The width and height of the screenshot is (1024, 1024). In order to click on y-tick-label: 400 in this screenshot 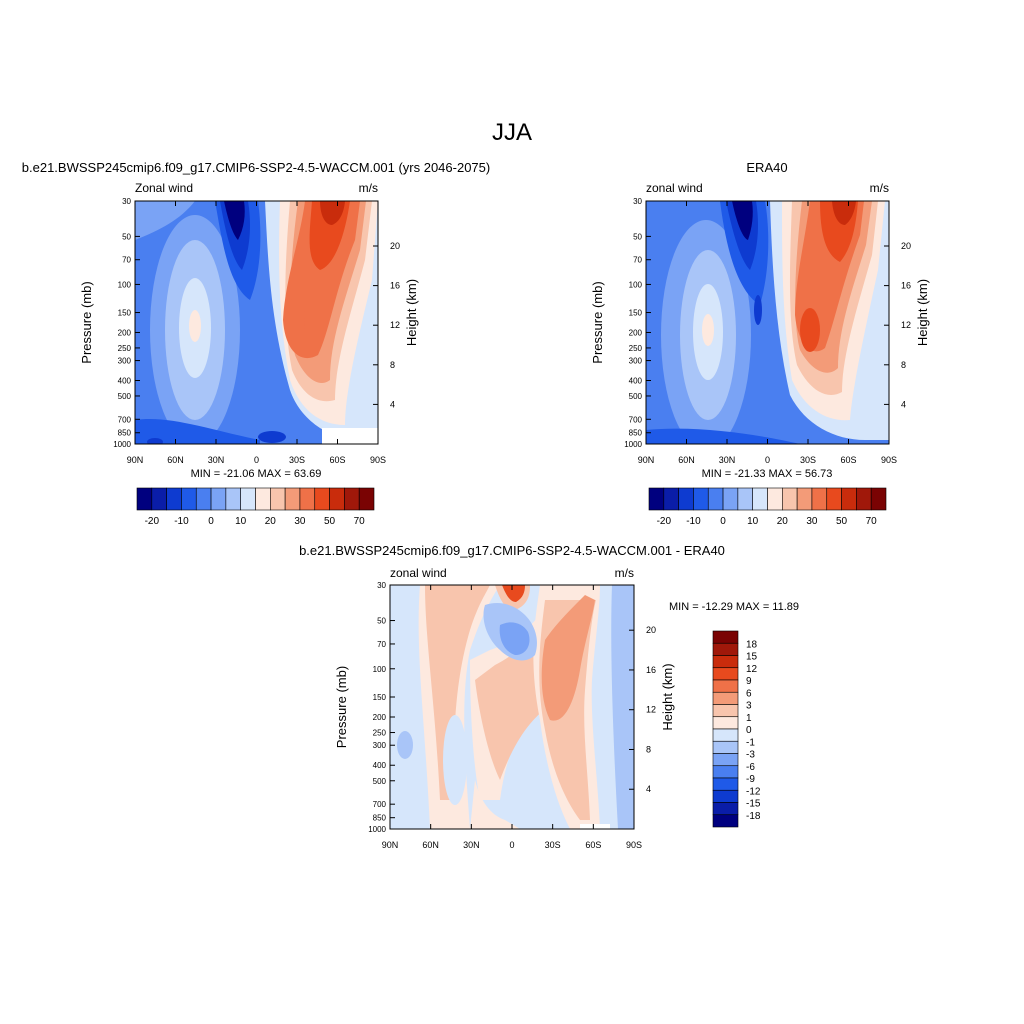, I will do `click(125, 381)`.